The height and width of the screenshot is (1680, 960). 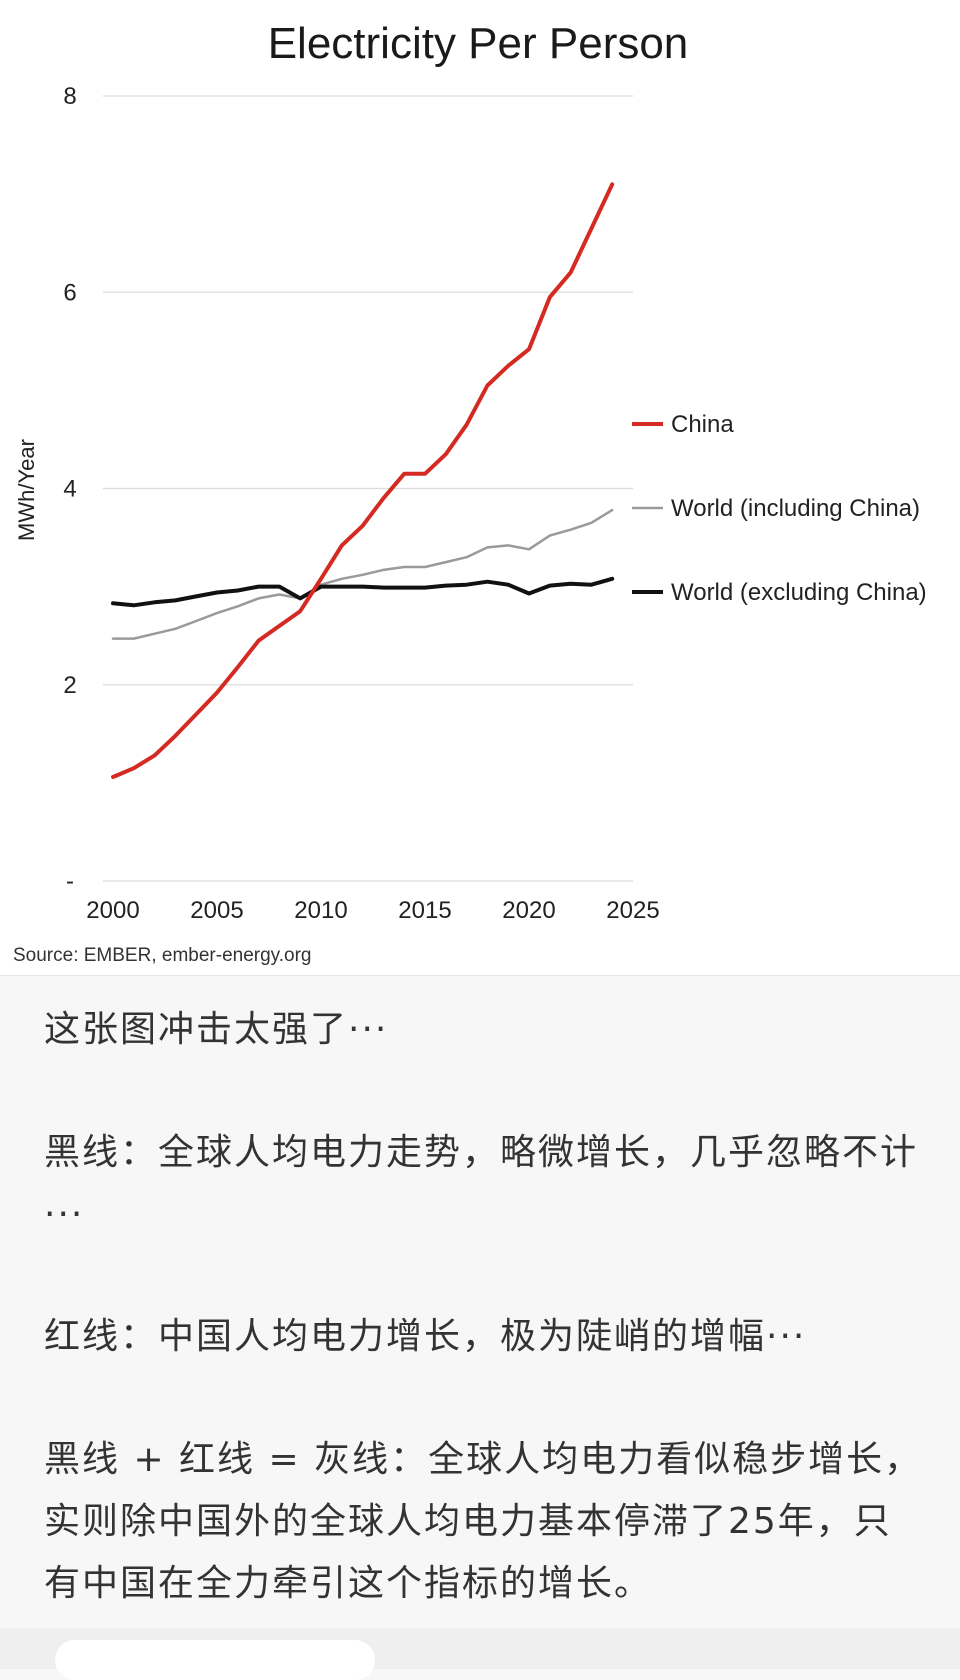 What do you see at coordinates (799, 592) in the screenshot?
I see `legend-label: World (excluding China)` at bounding box center [799, 592].